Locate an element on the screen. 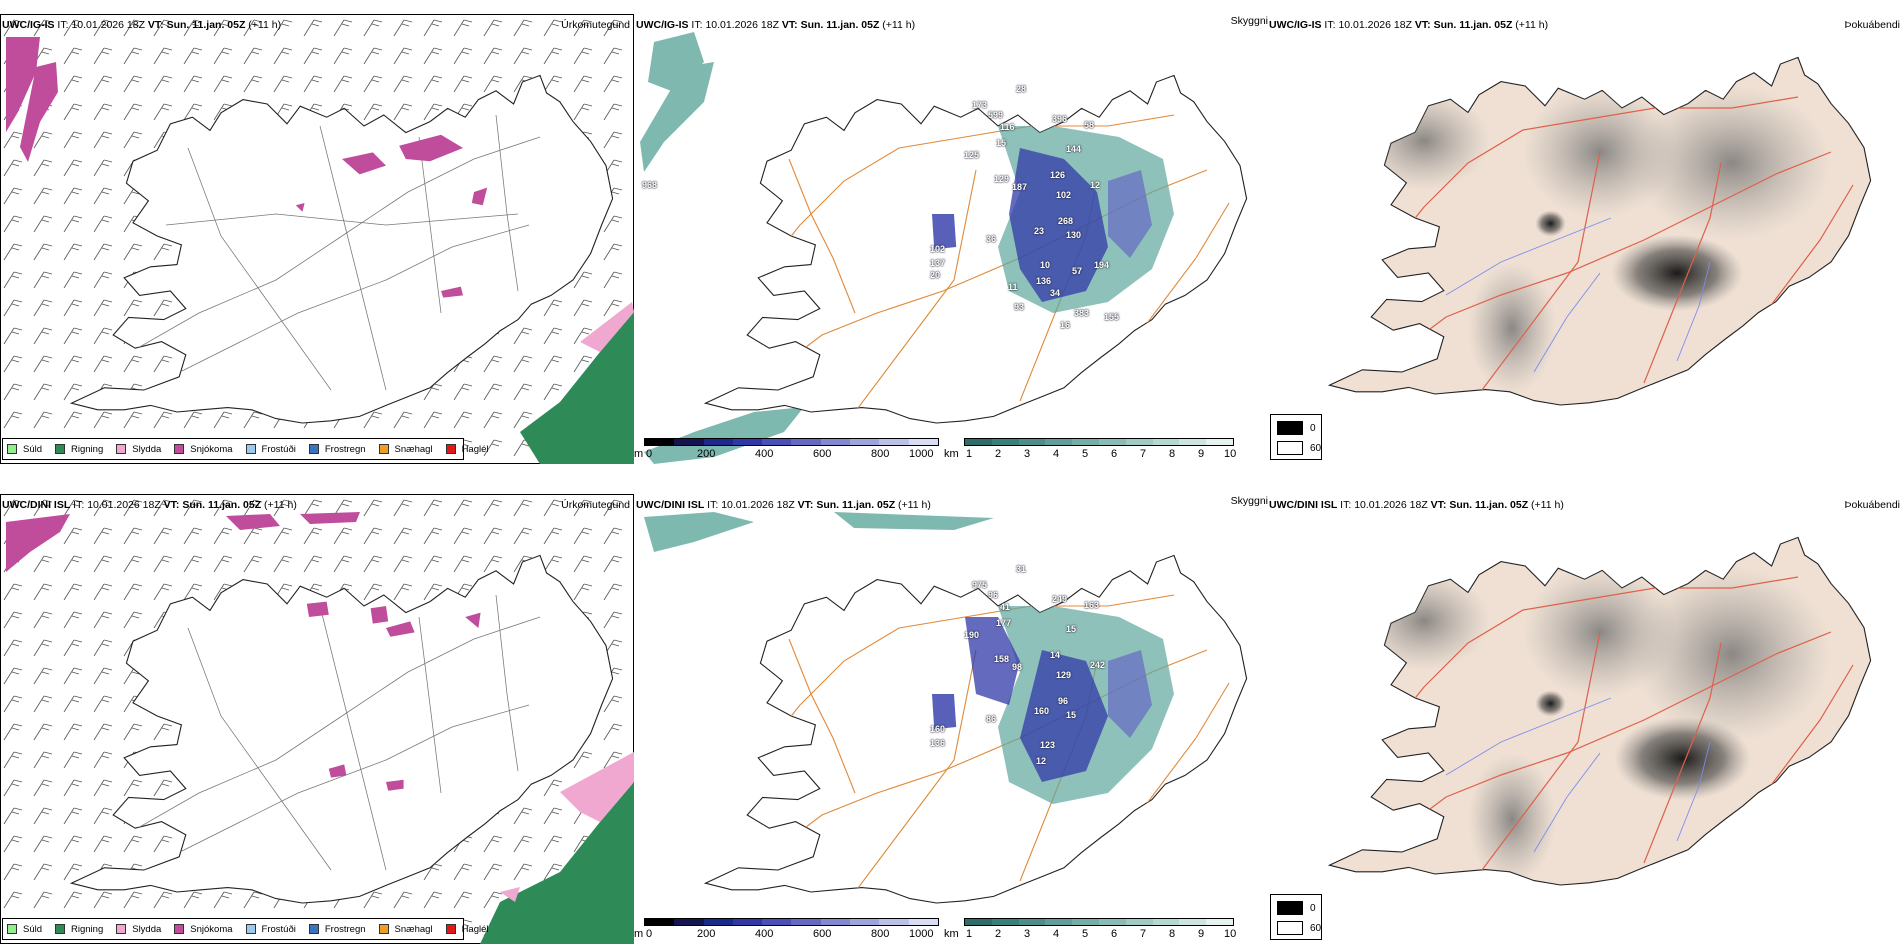  cloud-base-value-label: 242 is located at coordinates (1098, 665).